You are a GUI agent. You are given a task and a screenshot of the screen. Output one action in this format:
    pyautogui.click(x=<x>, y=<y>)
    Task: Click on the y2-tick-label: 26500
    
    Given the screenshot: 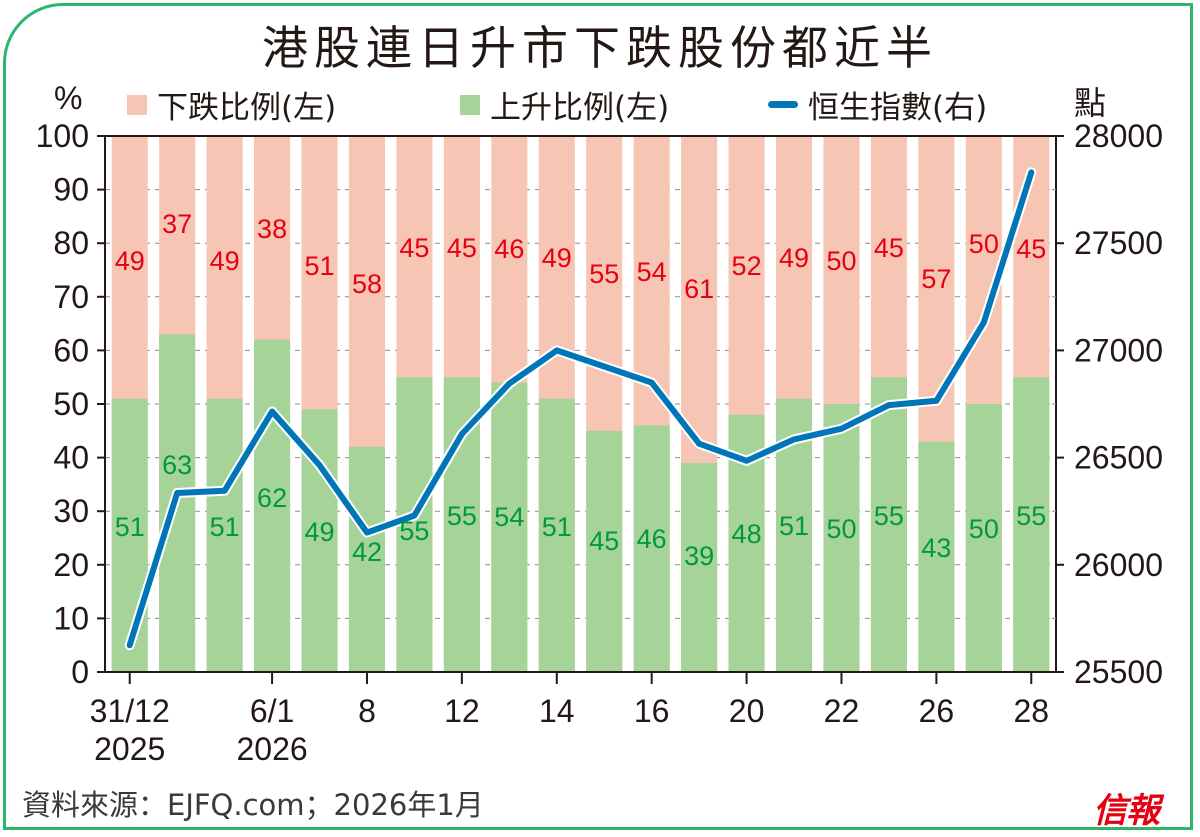 What is the action you would take?
    pyautogui.click(x=1118, y=458)
    